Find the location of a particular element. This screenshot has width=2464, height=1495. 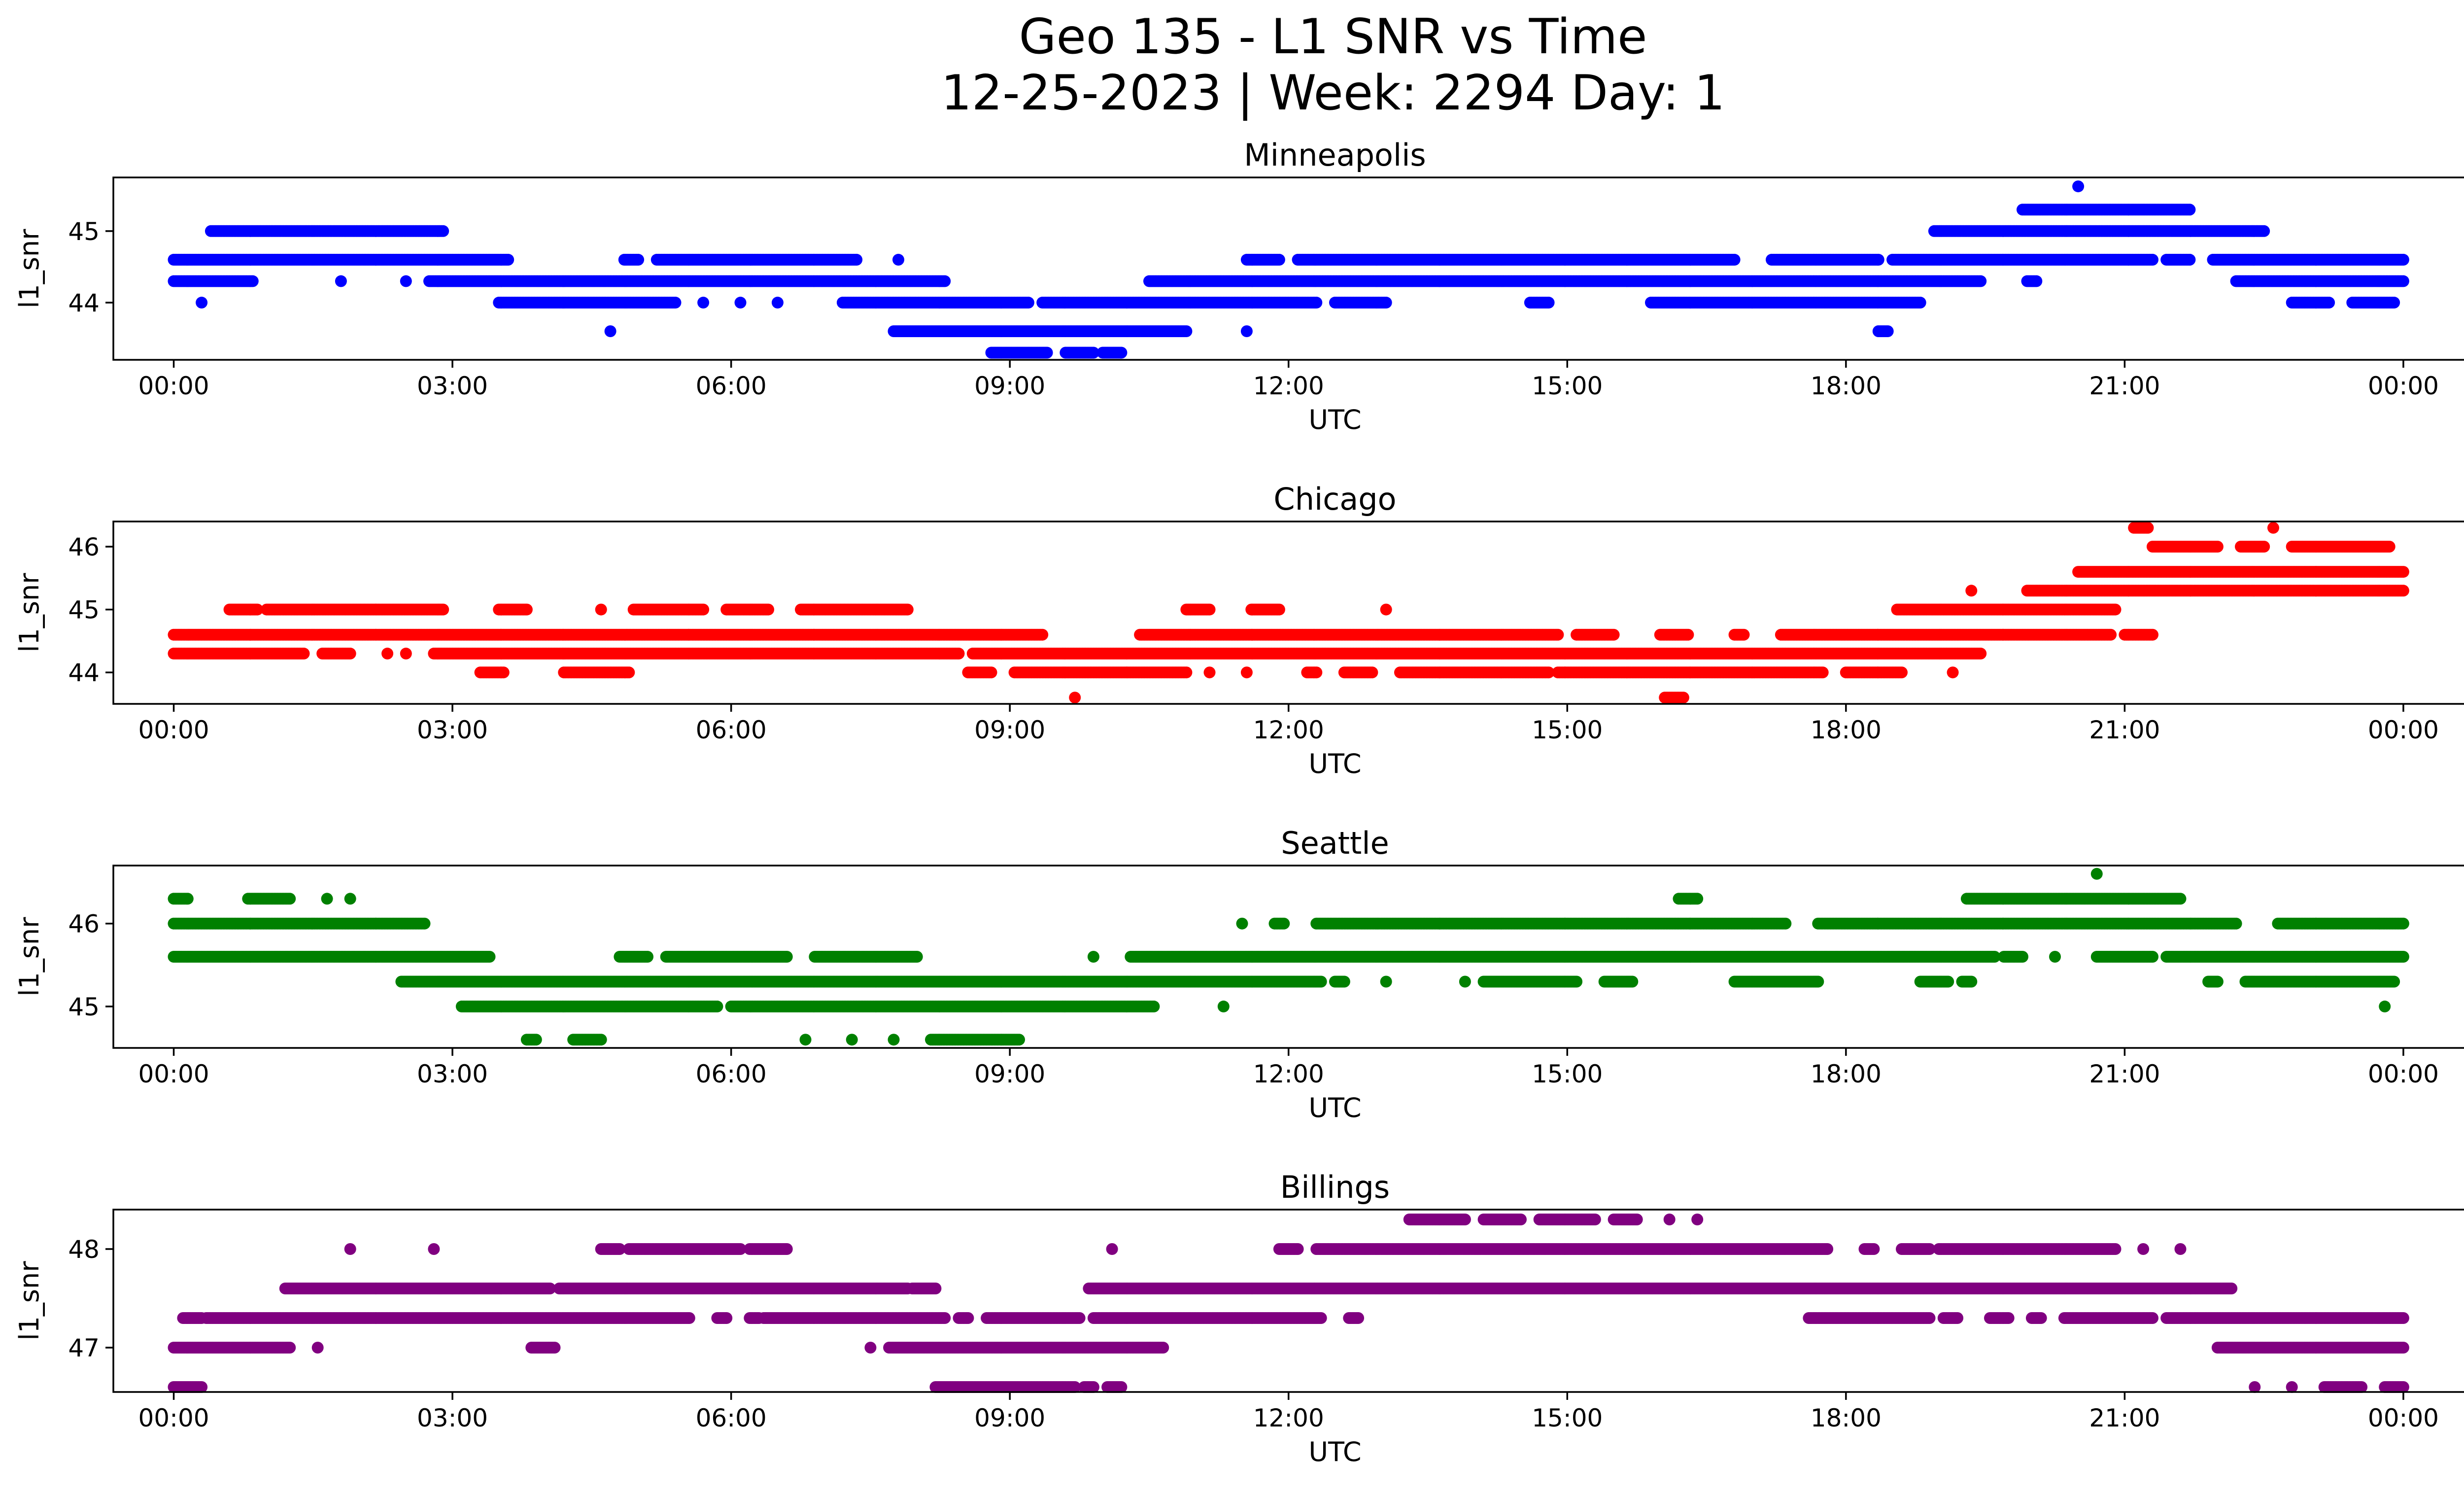

panel-title: Minneapolis is located at coordinates (1335, 155).